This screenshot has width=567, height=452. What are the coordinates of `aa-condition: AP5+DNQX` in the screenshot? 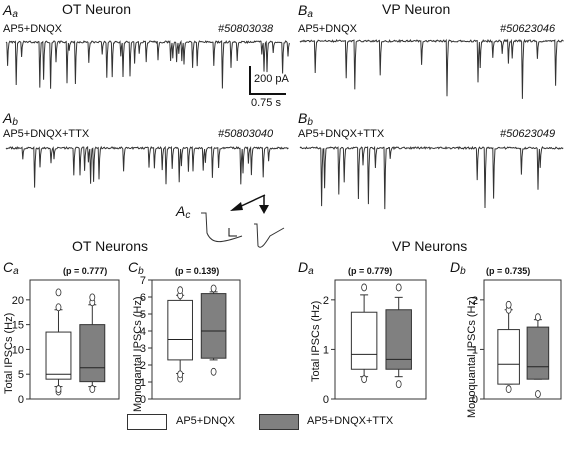 It's located at (32, 29).